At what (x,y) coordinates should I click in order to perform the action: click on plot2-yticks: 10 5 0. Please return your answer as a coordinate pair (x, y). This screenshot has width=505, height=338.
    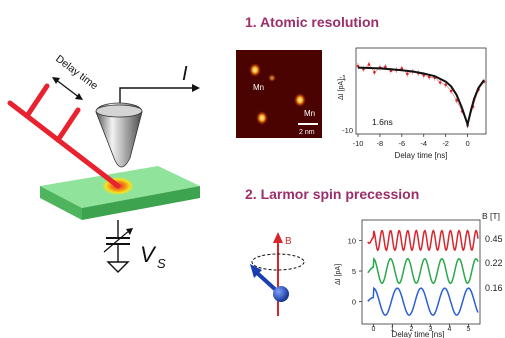
    Looking at the image, I should click on (355, 271).